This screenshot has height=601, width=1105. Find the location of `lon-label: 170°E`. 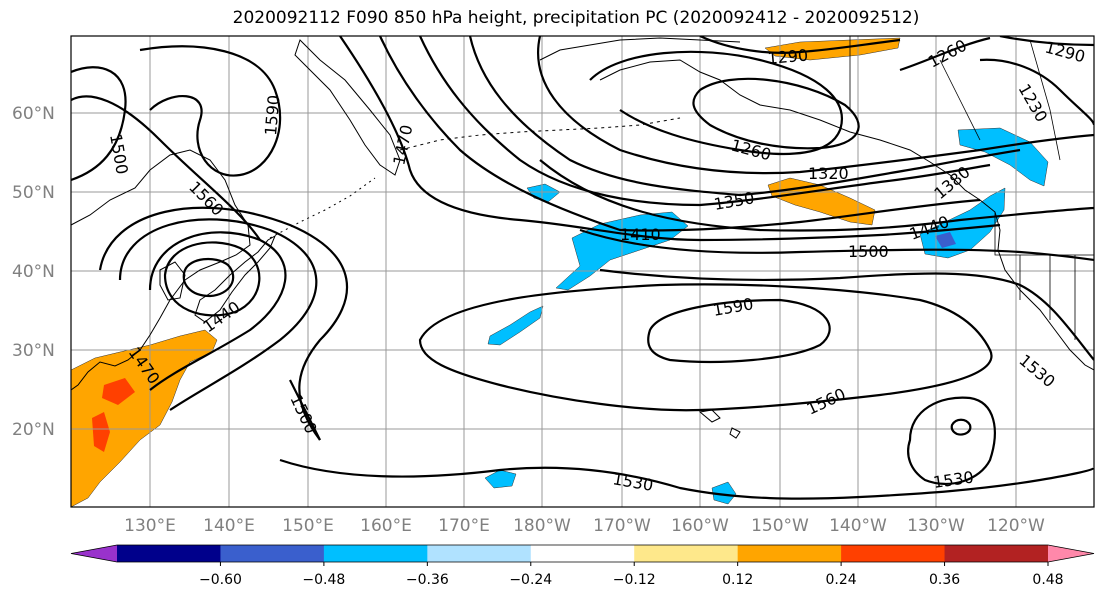

lon-label: 170°E is located at coordinates (464, 526).